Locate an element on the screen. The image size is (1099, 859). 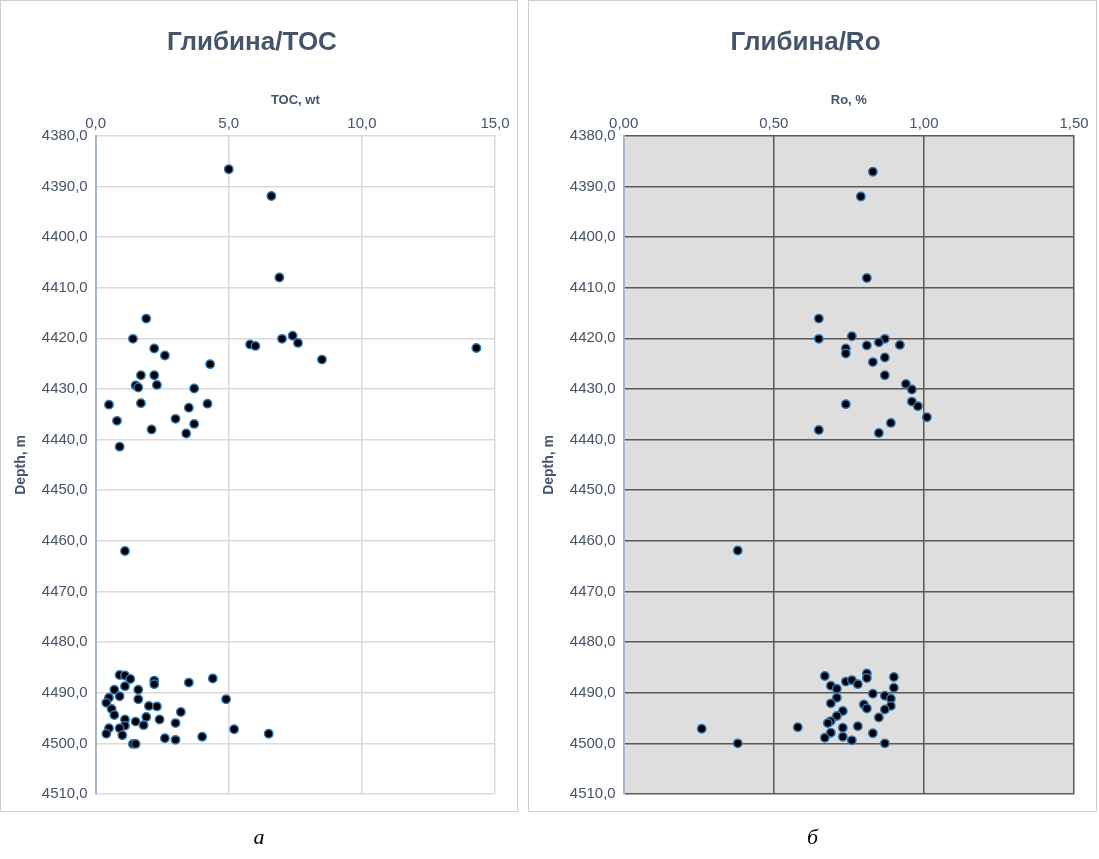
x-tick-label: 0,50 is located at coordinates (774, 122).